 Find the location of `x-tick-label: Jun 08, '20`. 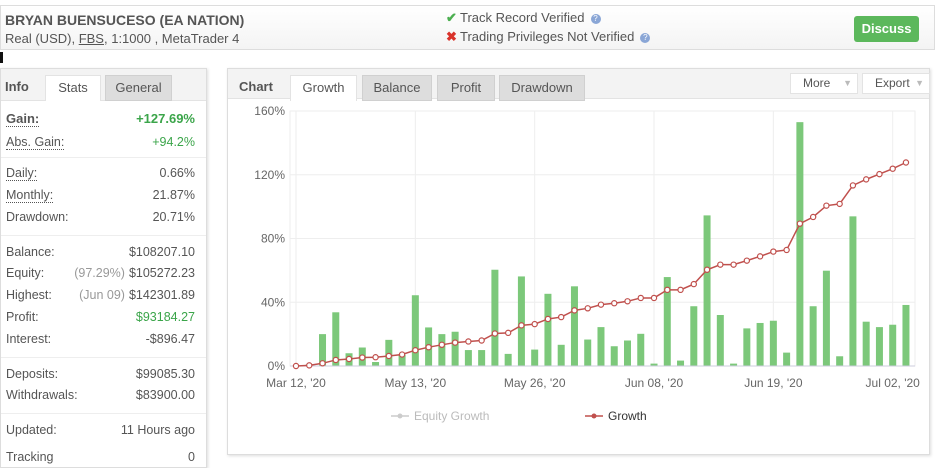

x-tick-label: Jun 08, '20 is located at coordinates (654, 383).